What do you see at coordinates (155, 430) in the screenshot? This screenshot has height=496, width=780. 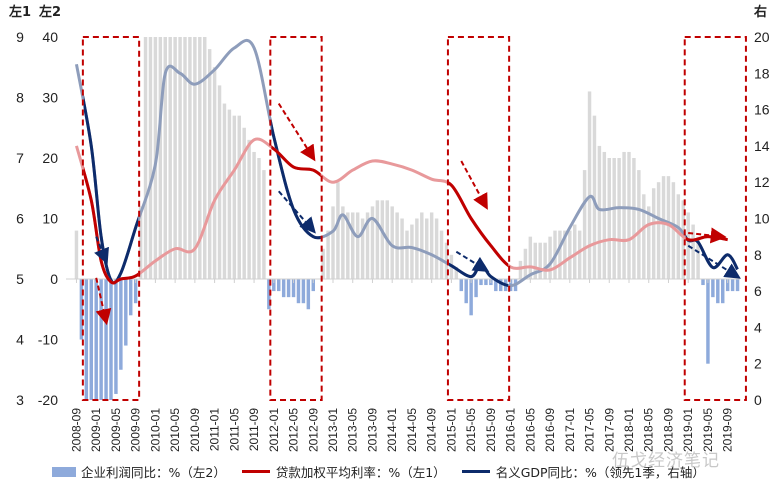 I see `x-tick-label: 2010-01` at bounding box center [155, 430].